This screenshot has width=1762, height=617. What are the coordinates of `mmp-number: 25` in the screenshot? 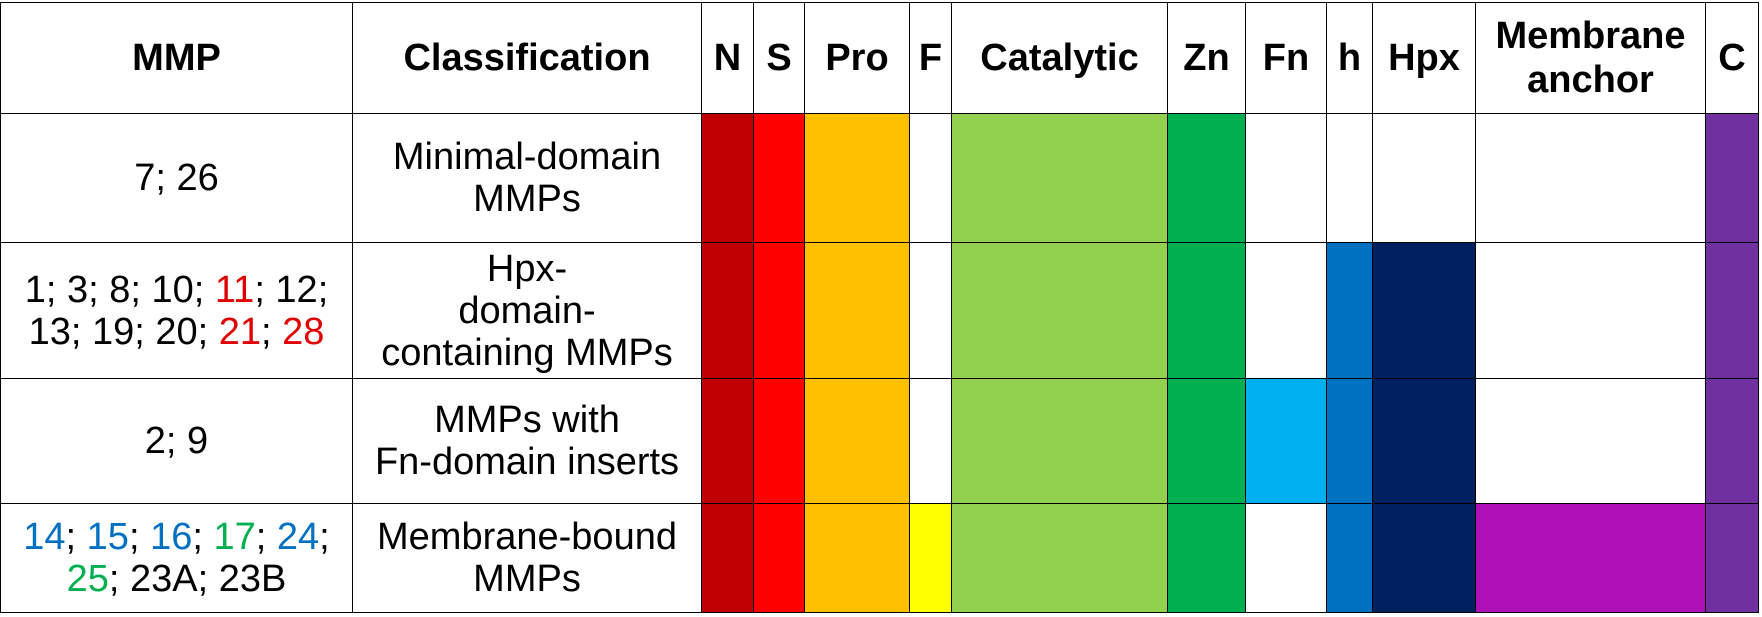 It's located at (87, 579).